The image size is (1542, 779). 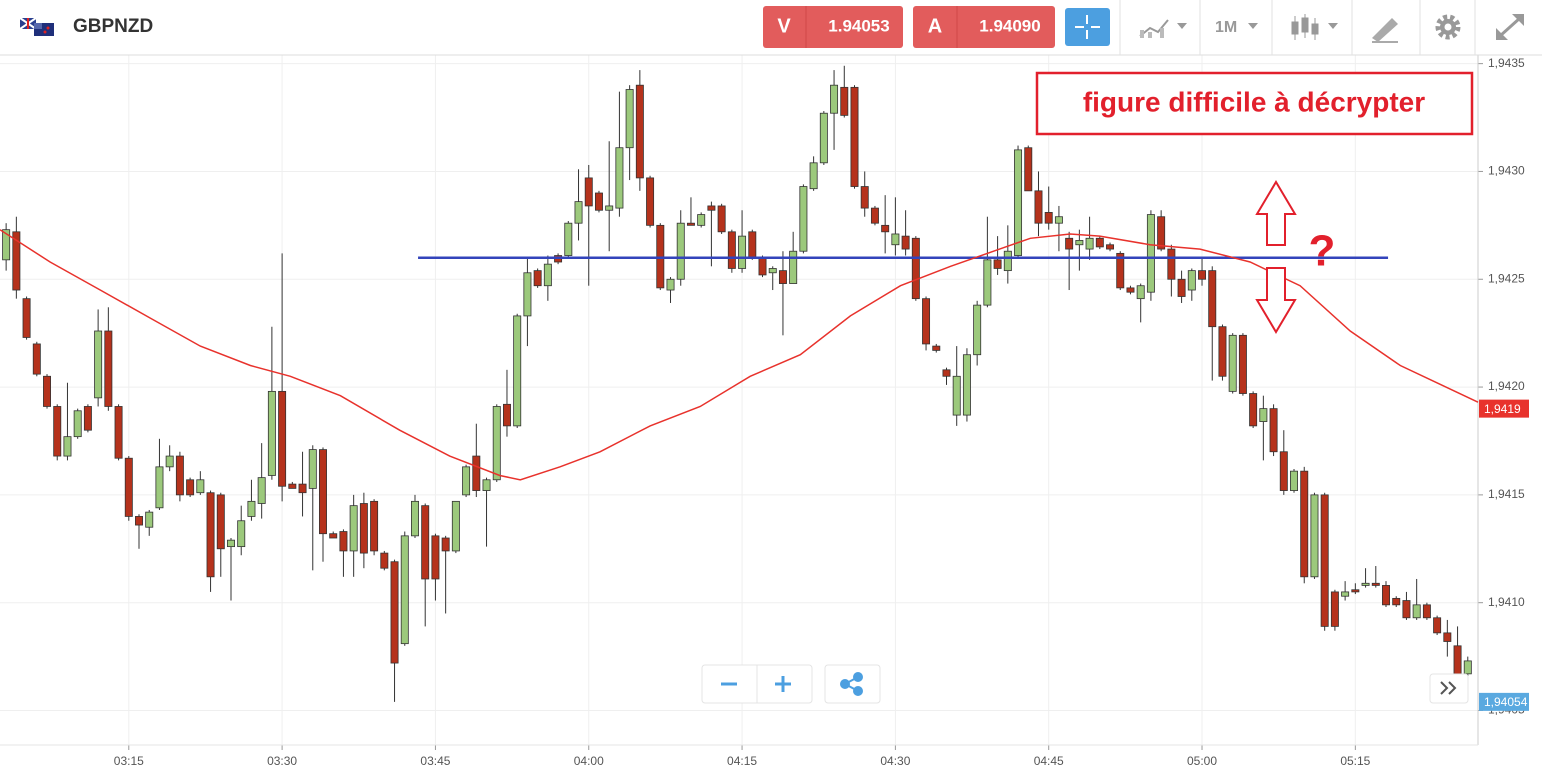 What do you see at coordinates (1322, 251) in the screenshot?
I see `question-mark: ?` at bounding box center [1322, 251].